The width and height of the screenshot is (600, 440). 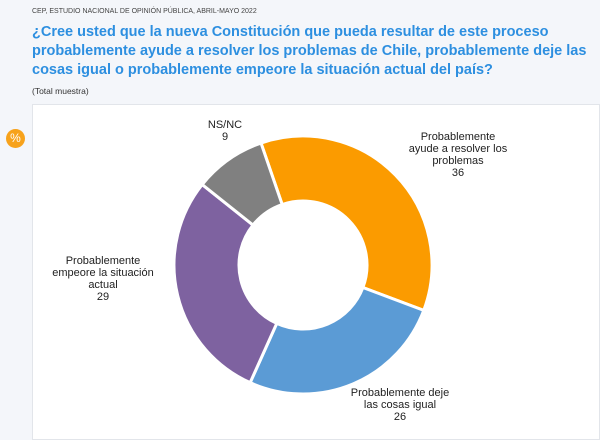 What do you see at coordinates (225, 131) in the screenshot?
I see `slice-label: NS/NC 9` at bounding box center [225, 131].